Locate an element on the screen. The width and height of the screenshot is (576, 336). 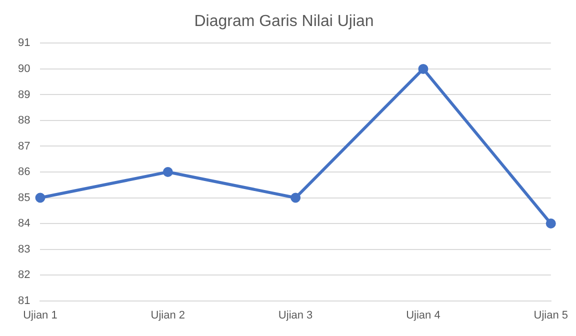
y-tick-label: 91 is located at coordinates (24, 43).